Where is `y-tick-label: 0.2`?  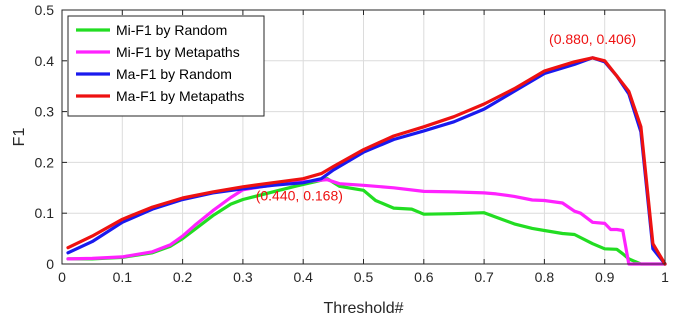 y-tick-label: 0.2 is located at coordinates (45, 162).